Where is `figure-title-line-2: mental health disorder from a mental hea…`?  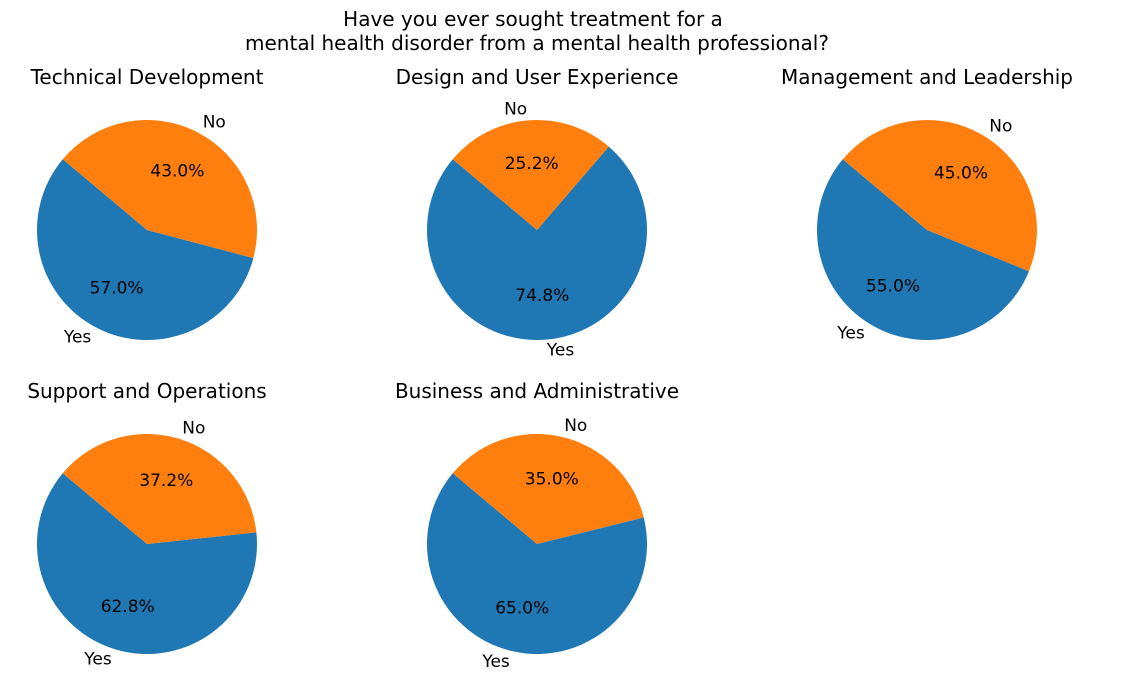 figure-title-line-2: mental health disorder from a mental hea… is located at coordinates (537, 43).